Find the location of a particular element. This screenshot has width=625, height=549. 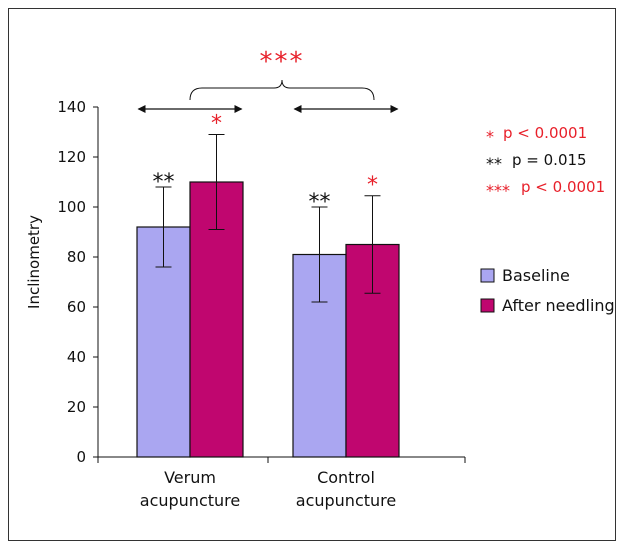

legend-label: Baseline is located at coordinates (536, 275).